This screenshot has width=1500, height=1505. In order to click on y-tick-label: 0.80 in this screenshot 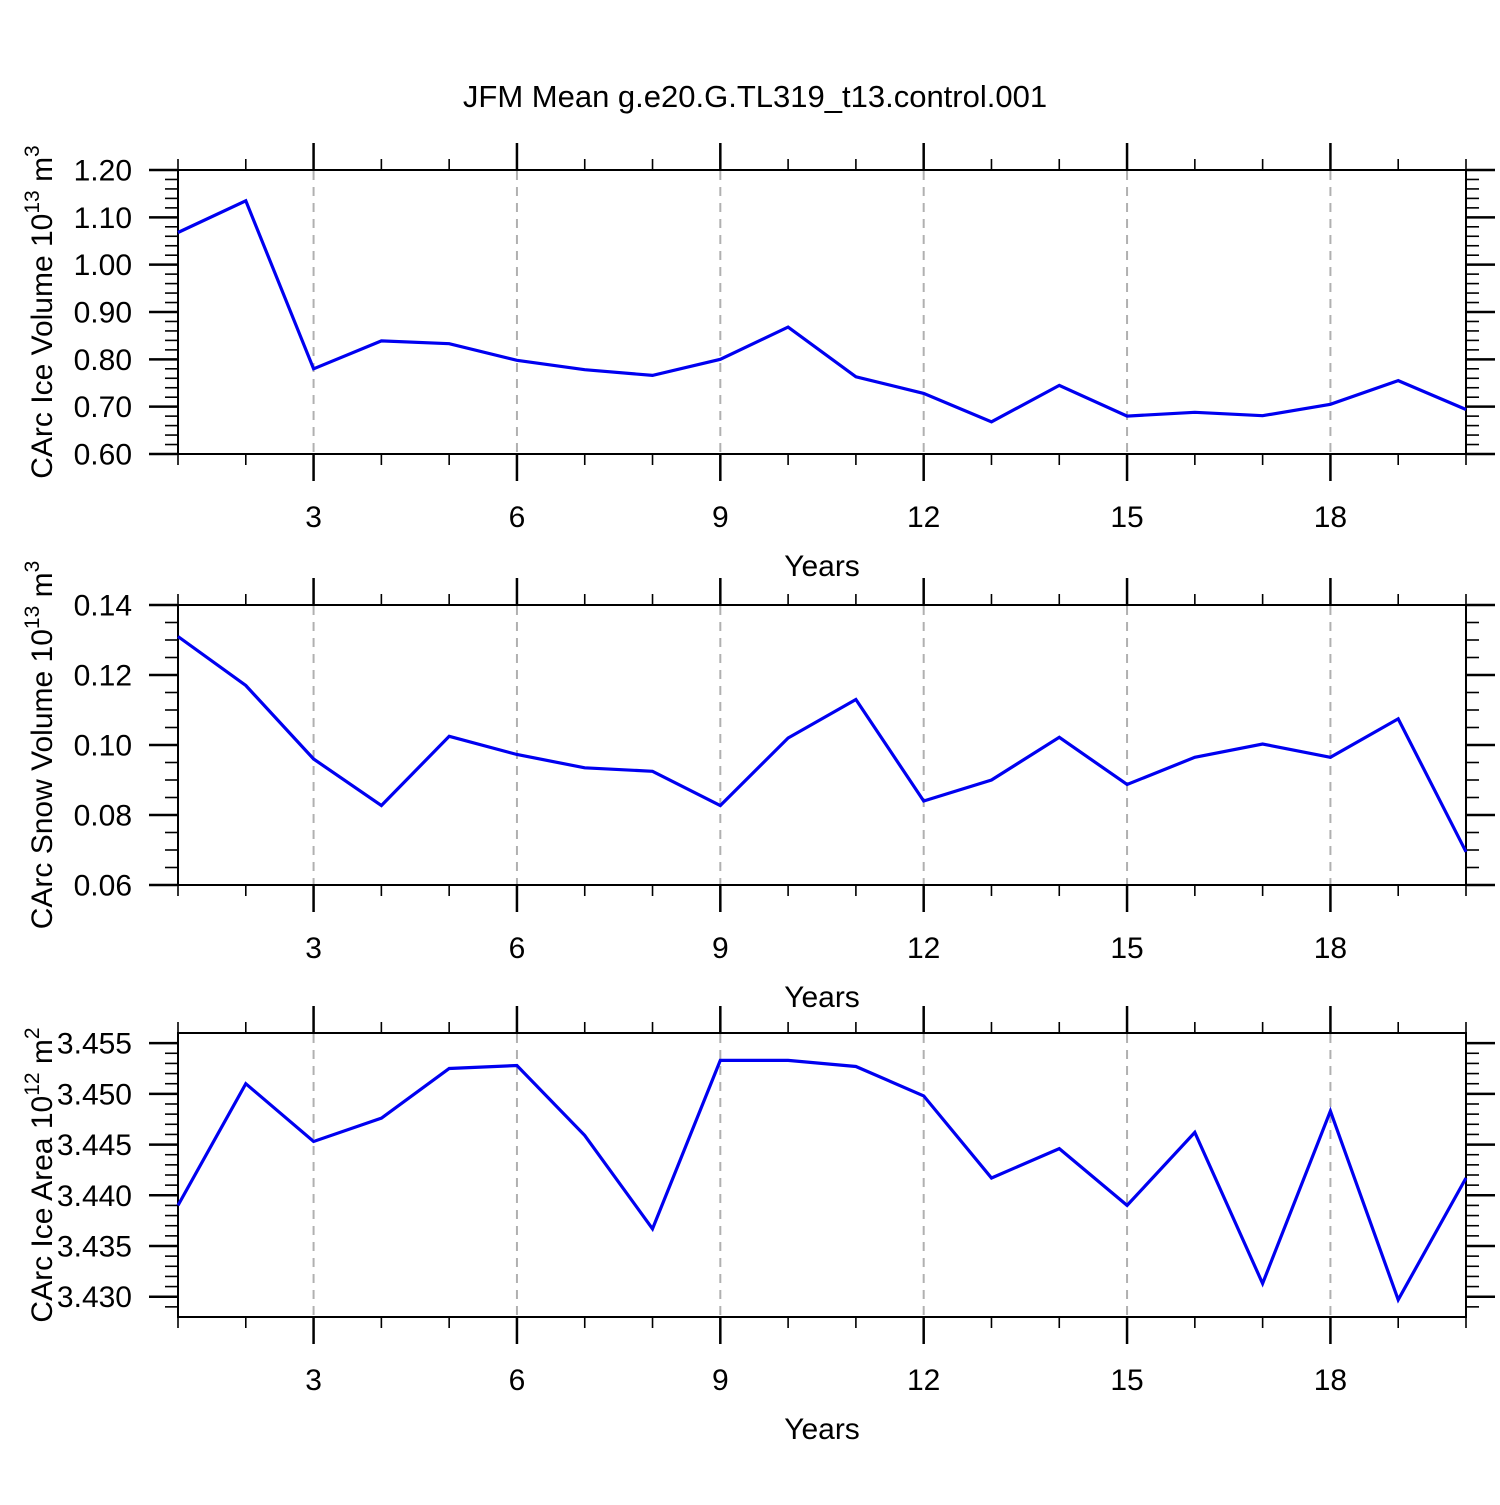, I will do `click(103, 360)`.